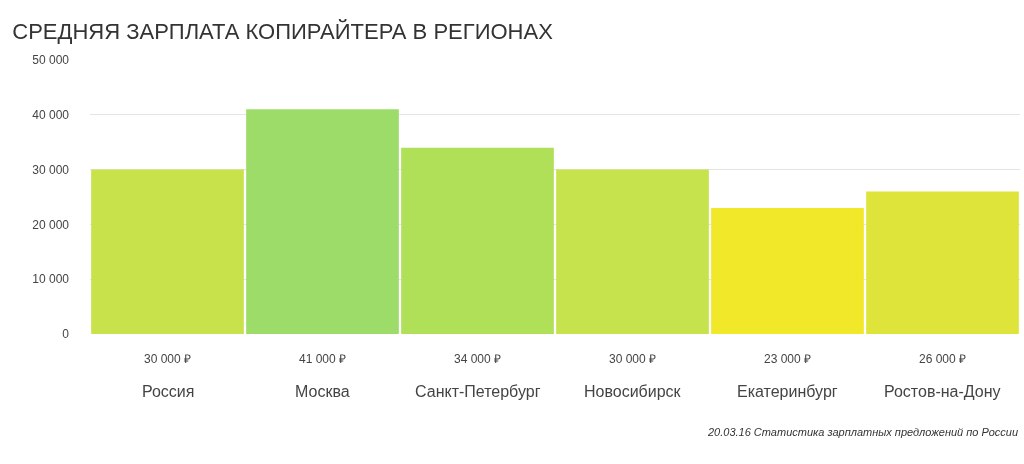  What do you see at coordinates (942, 391) in the screenshot?
I see `x-tick-label: Ростов-на-Дону` at bounding box center [942, 391].